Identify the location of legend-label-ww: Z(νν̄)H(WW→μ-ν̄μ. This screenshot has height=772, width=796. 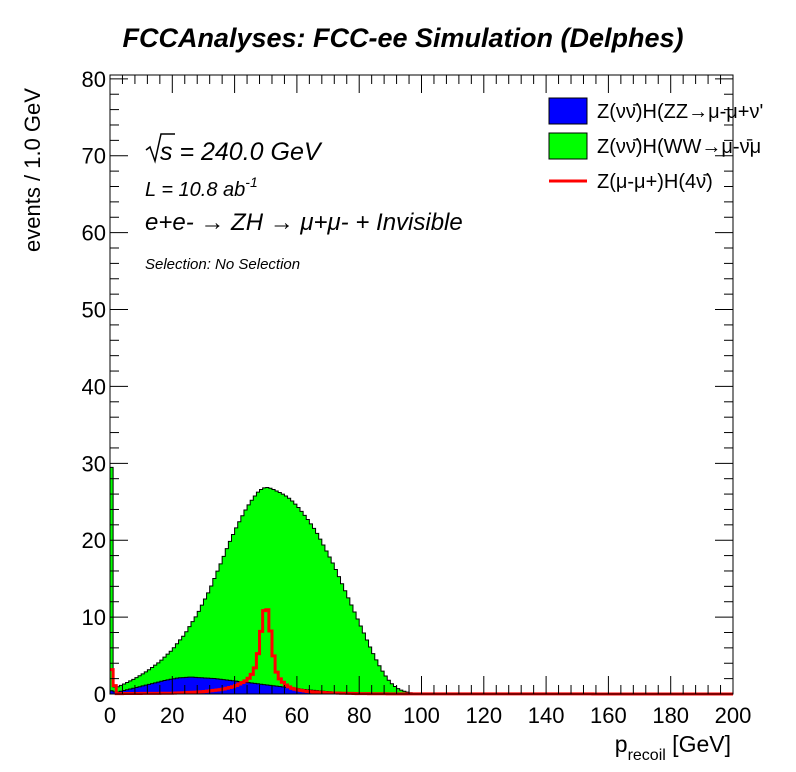
(679, 147).